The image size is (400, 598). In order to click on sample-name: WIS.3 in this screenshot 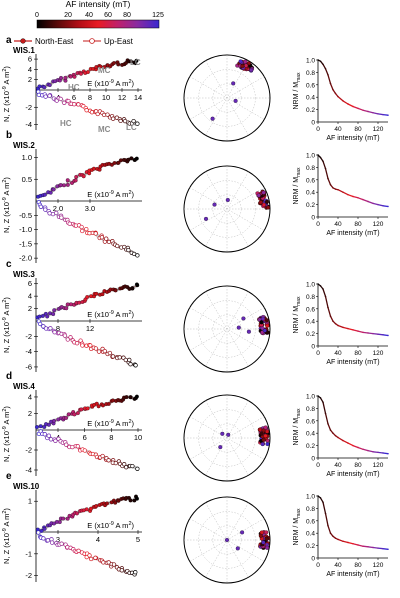, I will do `click(24, 274)`.